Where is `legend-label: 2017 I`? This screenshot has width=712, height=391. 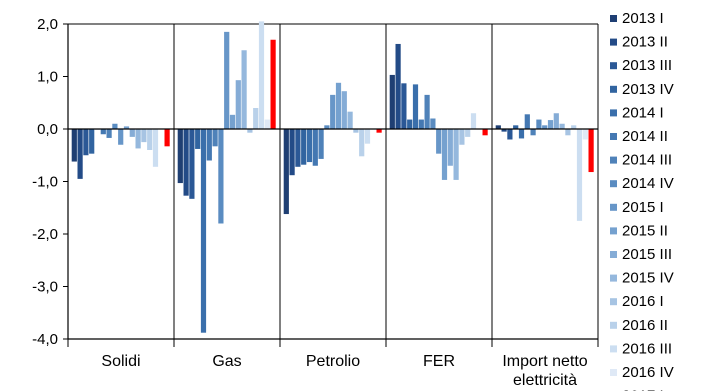
legend-label: 2017 I is located at coordinates (643, 389).